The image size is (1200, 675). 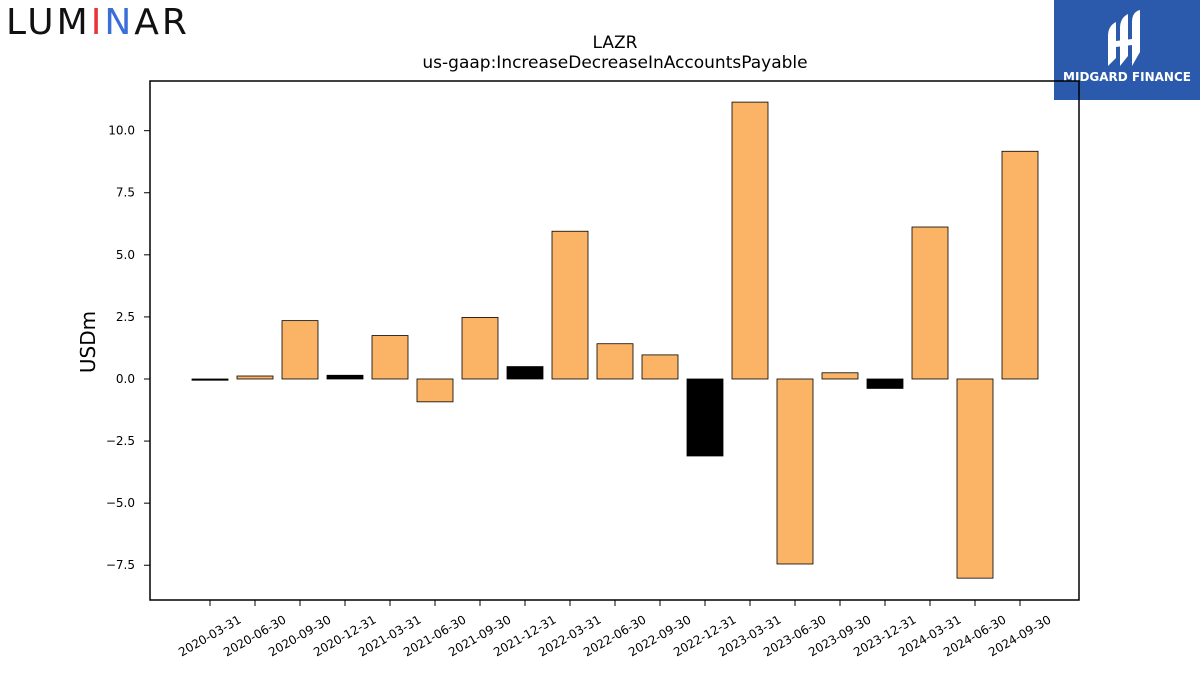 What do you see at coordinates (162, 22) in the screenshot?
I see `logo-part-4: AR` at bounding box center [162, 22].